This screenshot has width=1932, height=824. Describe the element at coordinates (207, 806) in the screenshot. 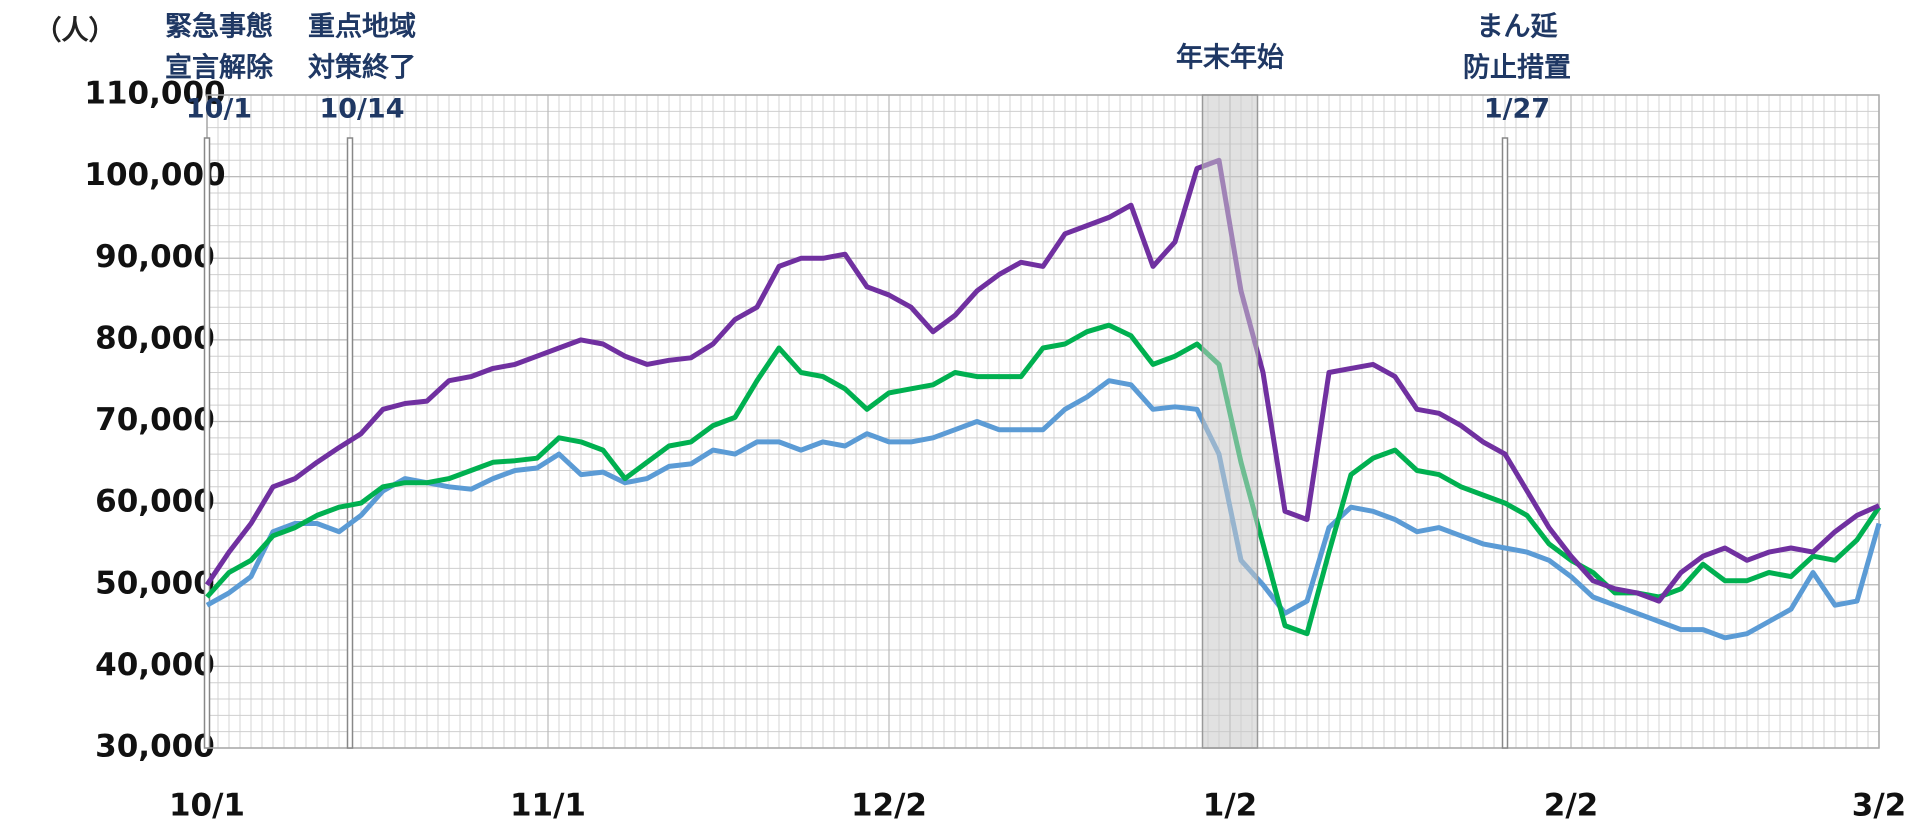

I see `x-tick-label: 10/1` at that location.